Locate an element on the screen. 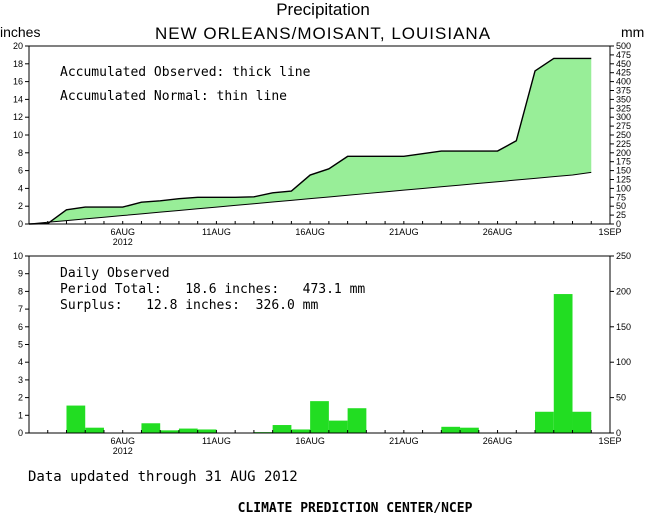 This screenshot has width=646, height=518. accumulated-y2tick-label: 500 is located at coordinates (623, 46).